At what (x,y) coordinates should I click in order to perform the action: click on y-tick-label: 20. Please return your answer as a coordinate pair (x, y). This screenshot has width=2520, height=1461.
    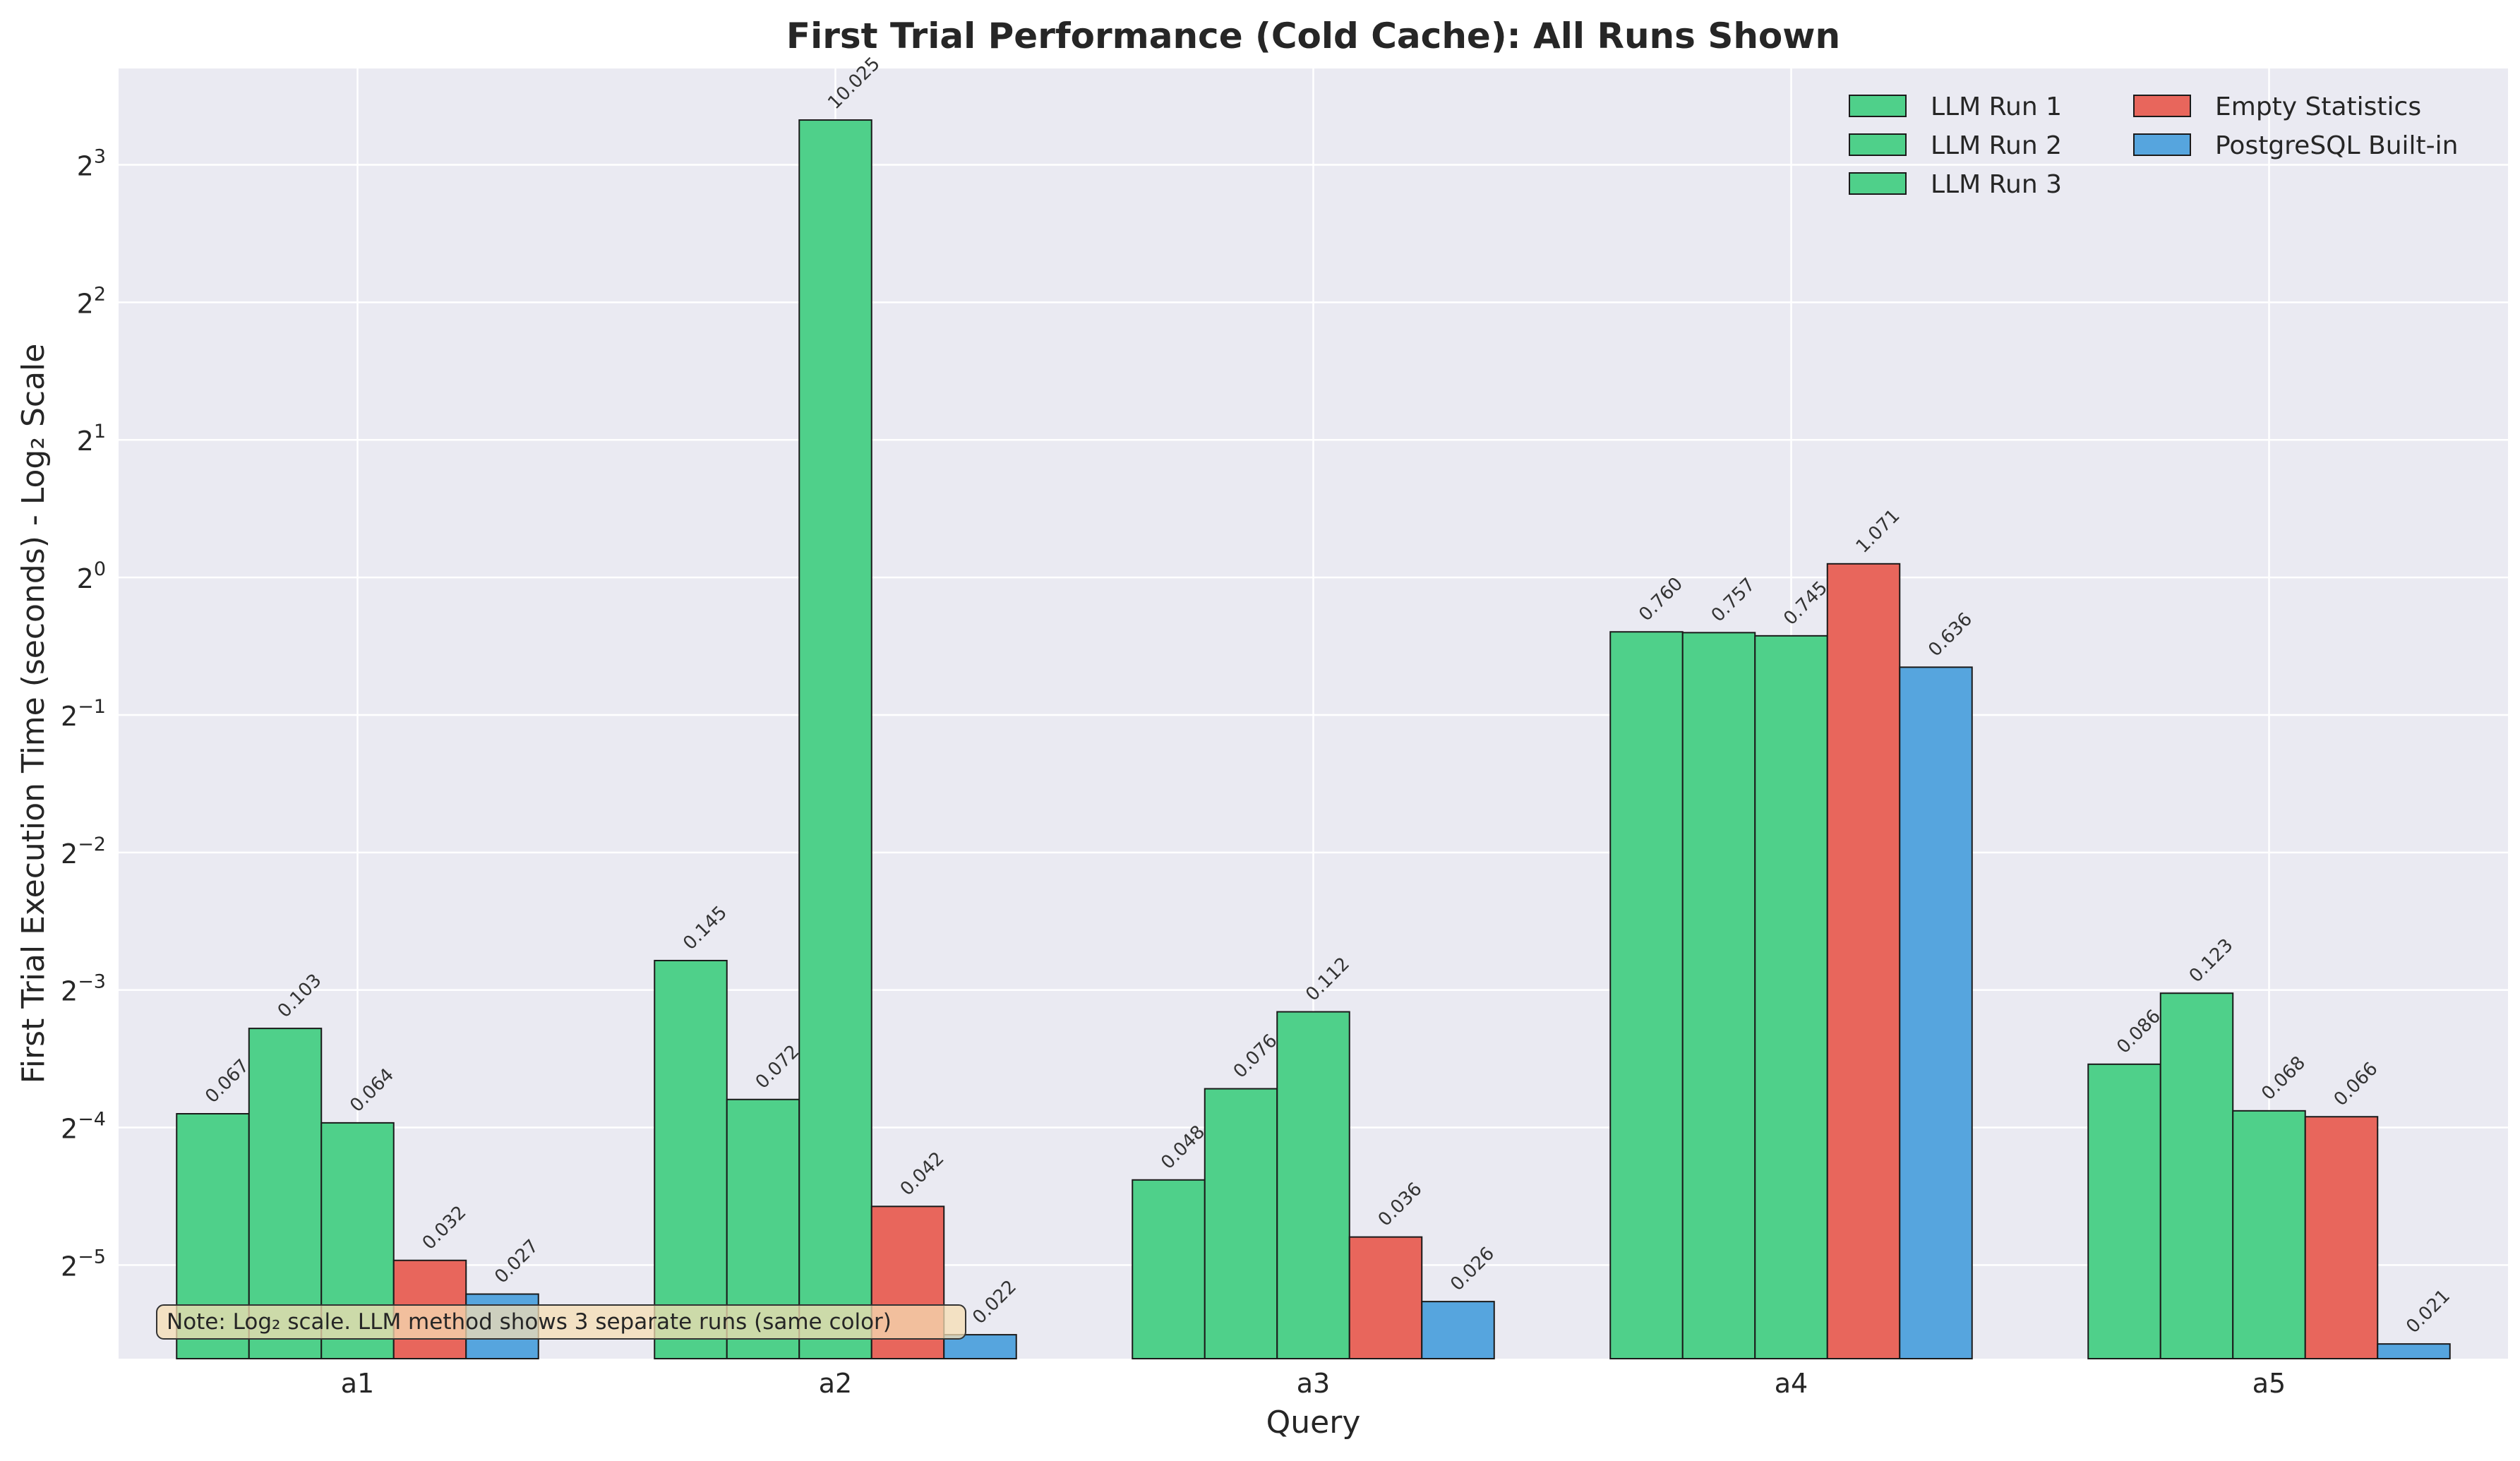
    Looking at the image, I should click on (91, 576).